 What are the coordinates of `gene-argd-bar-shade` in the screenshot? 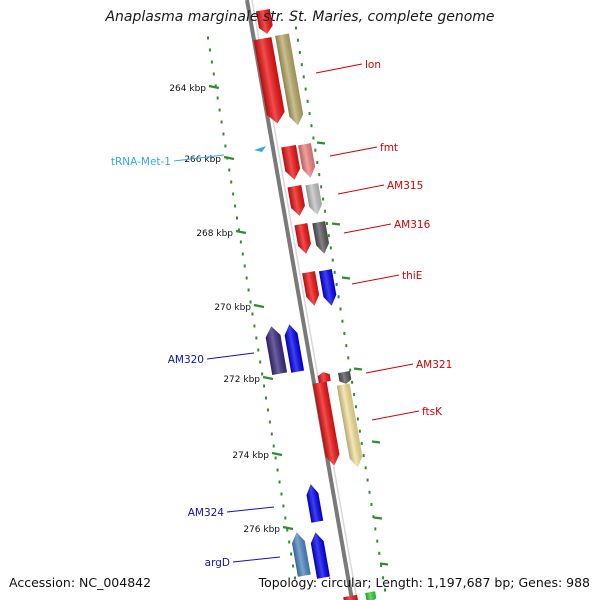 It's located at (301, 554).